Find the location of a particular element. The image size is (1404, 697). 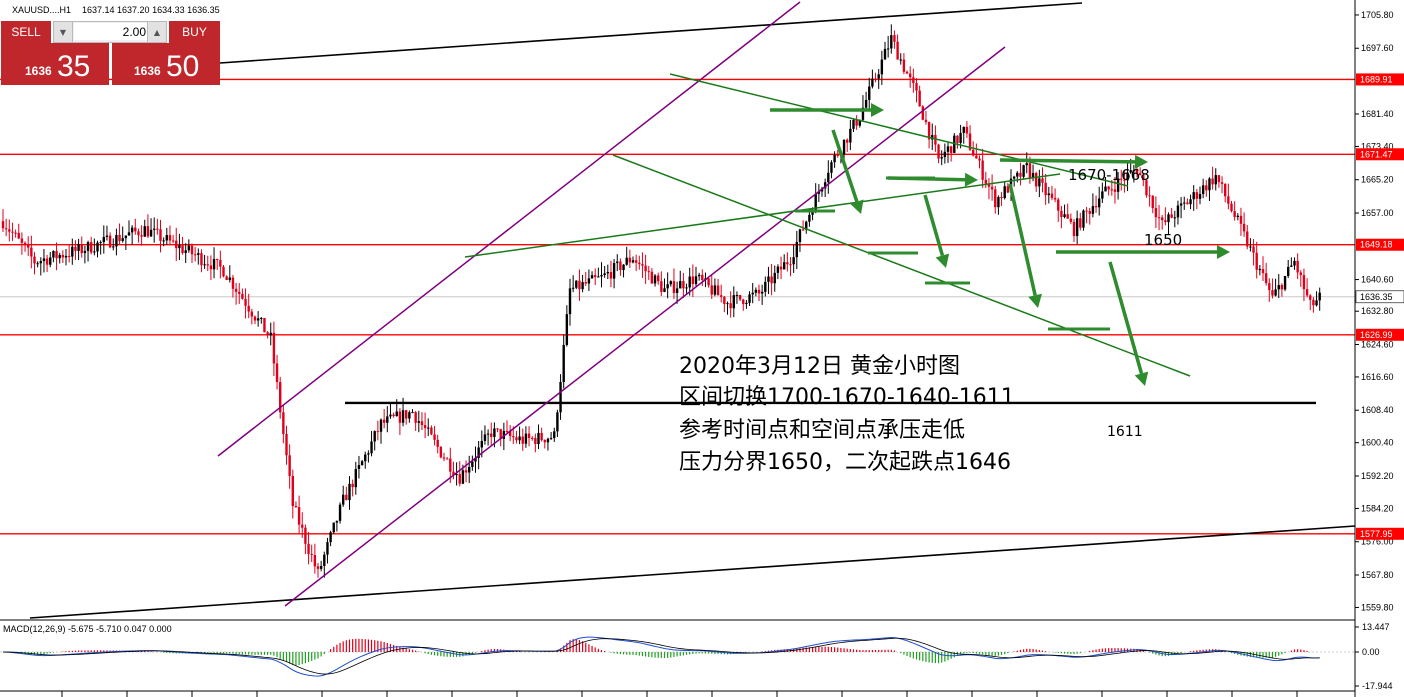

price-label: 1649.18 is located at coordinates (1376, 245).